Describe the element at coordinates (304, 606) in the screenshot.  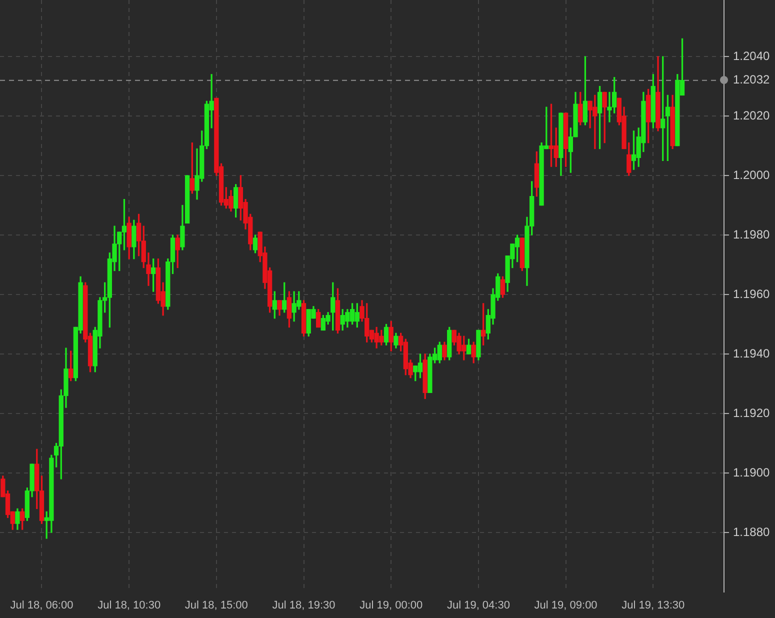
I see `x-tick-label: Jul 18, 19:30` at that location.